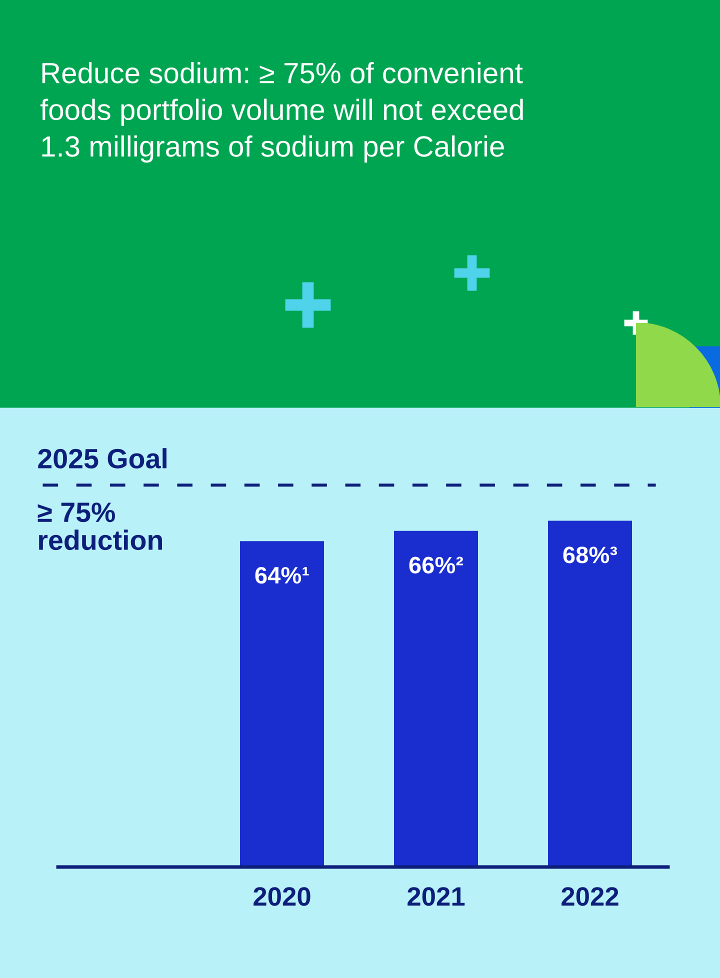 The image size is (720, 978). I want to click on x-tick-label: 2020, so click(282, 896).